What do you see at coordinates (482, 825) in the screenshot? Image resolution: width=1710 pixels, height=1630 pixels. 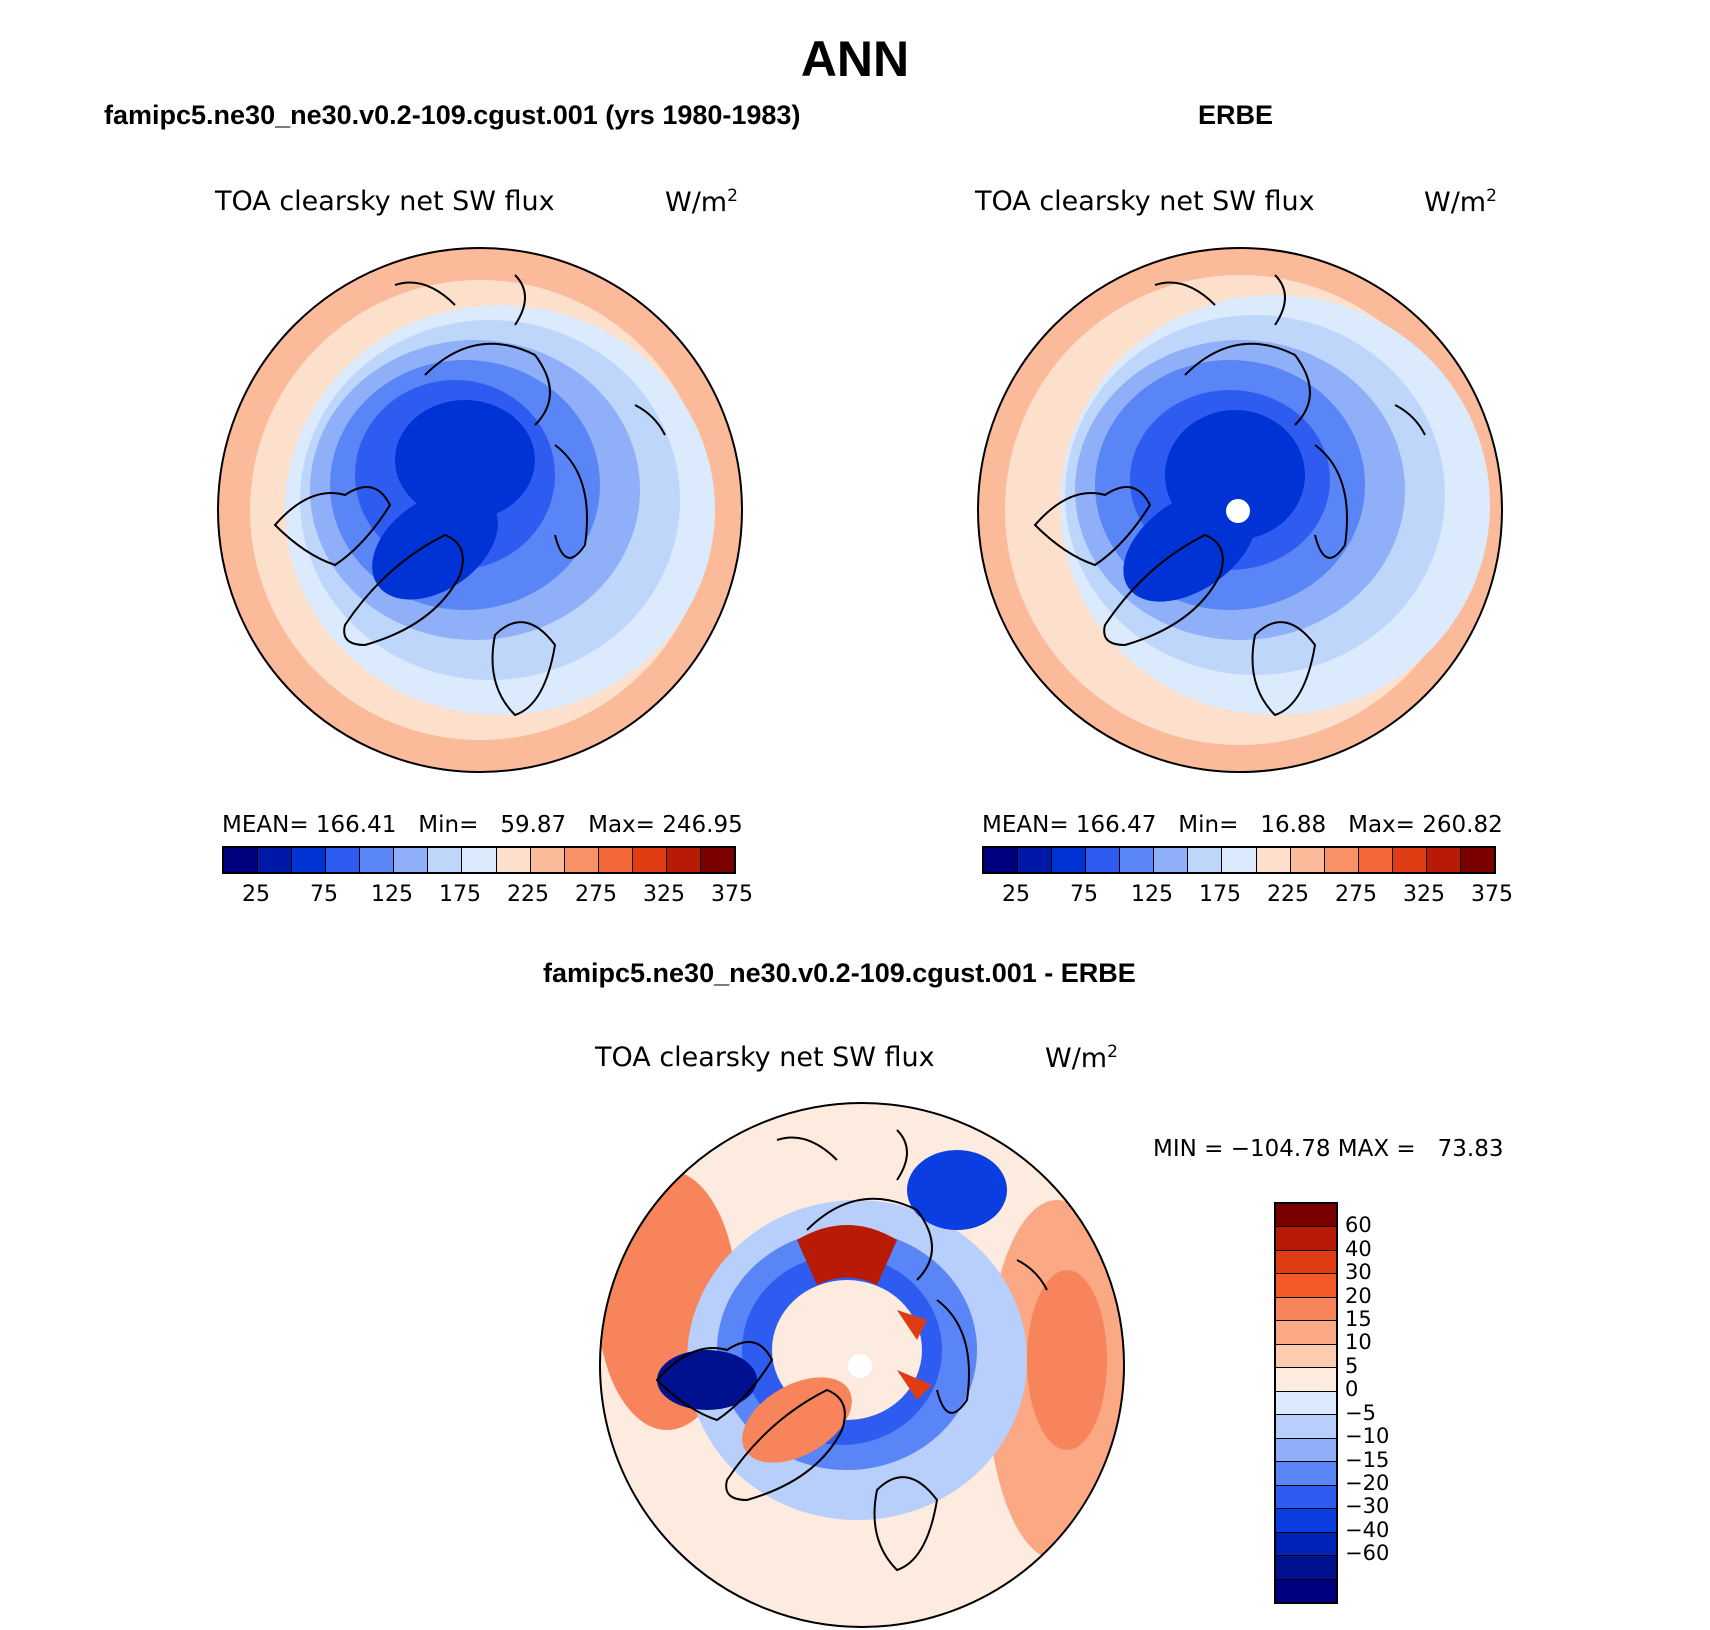 I see `panel1-stats: MEAN= 166.41 Min= 59.87 Max= 246.95` at bounding box center [482, 825].